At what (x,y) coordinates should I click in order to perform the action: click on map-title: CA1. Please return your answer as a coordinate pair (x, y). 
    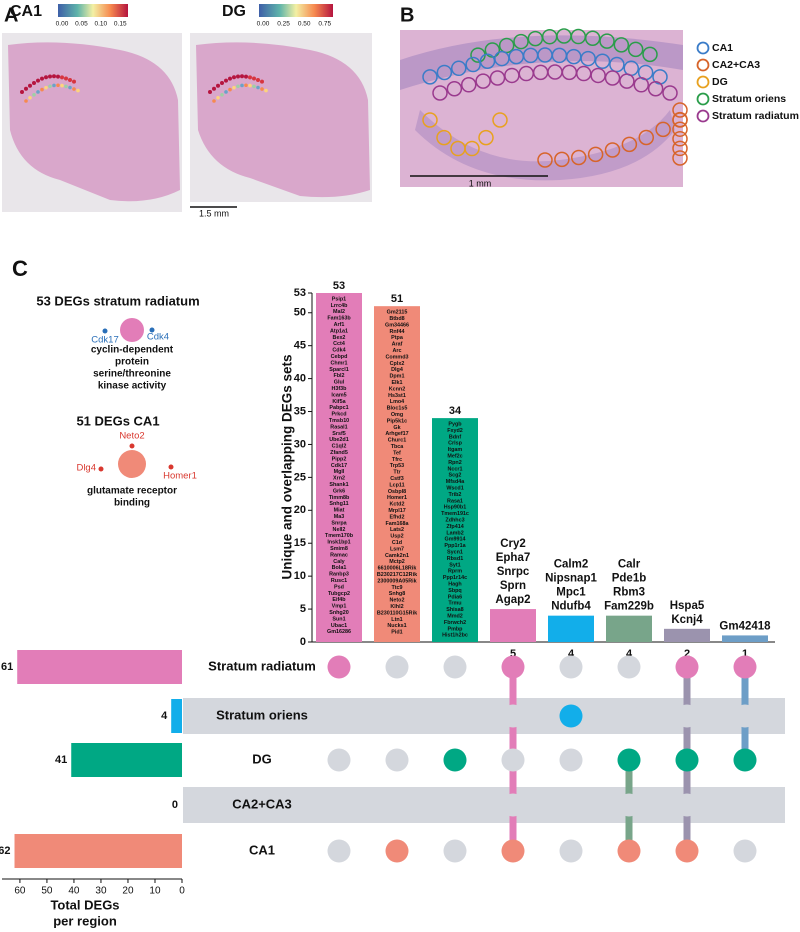
    Looking at the image, I should click on (26, 11).